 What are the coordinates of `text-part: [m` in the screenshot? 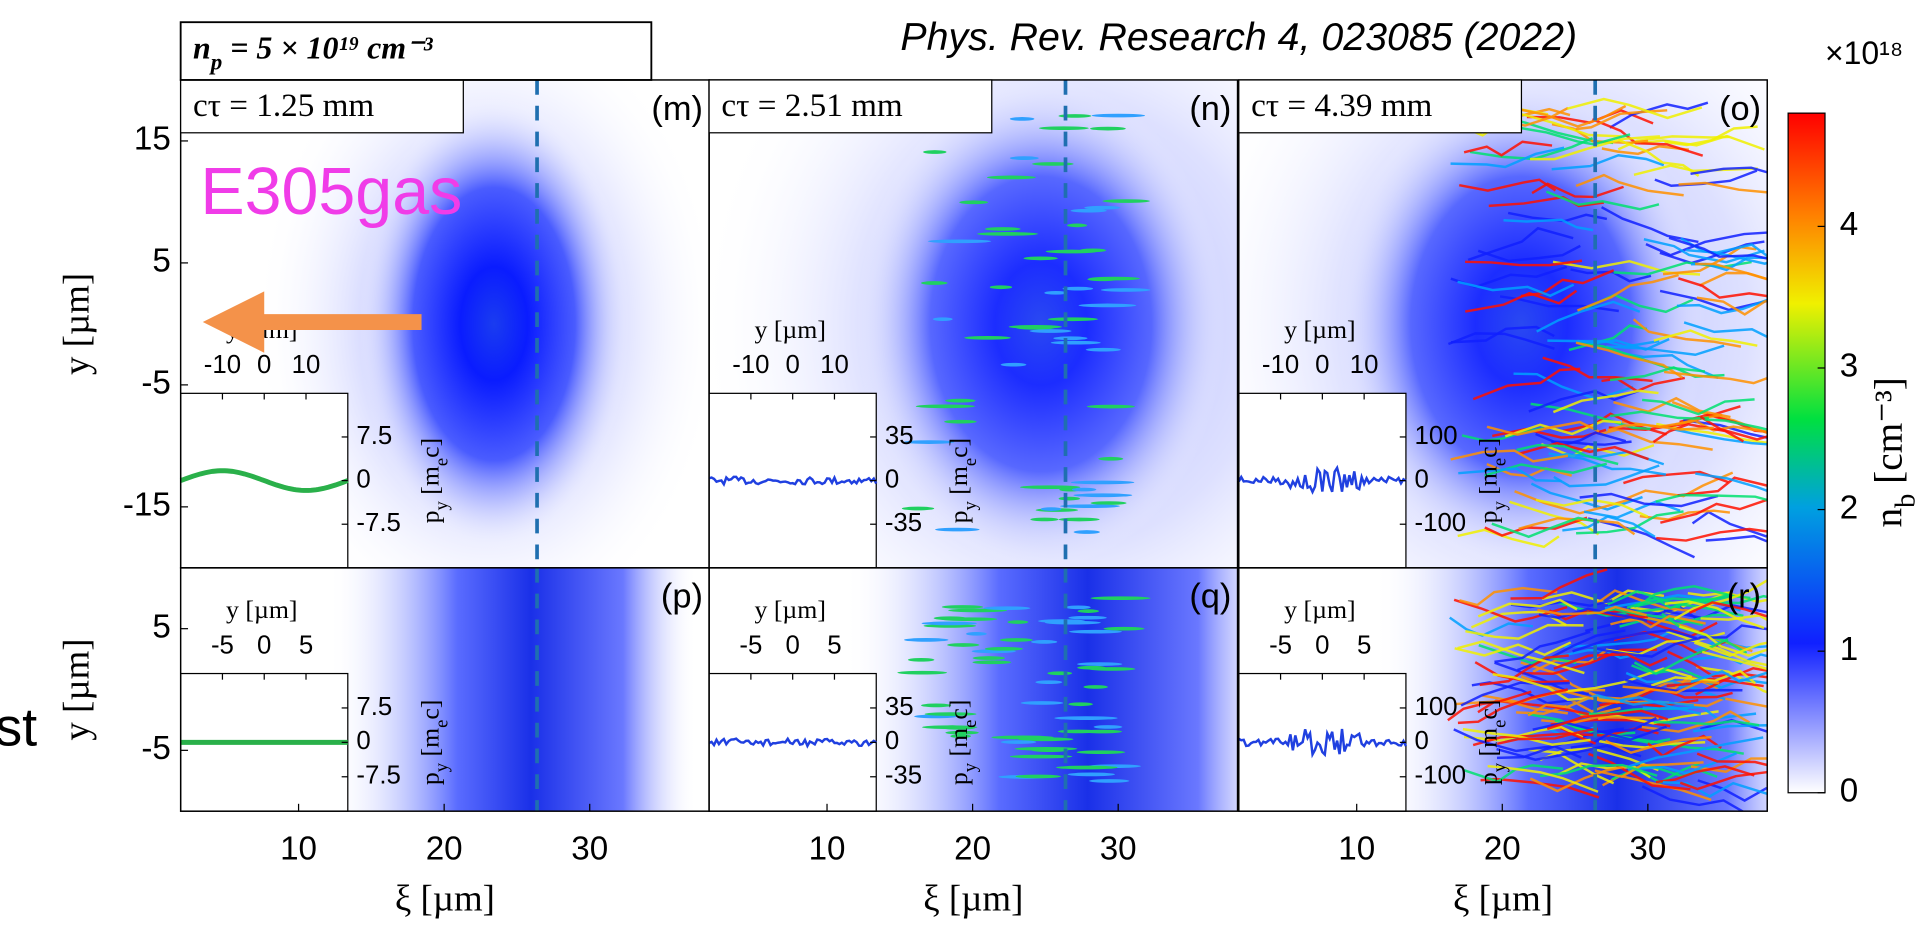 It's located at (1488, 483).